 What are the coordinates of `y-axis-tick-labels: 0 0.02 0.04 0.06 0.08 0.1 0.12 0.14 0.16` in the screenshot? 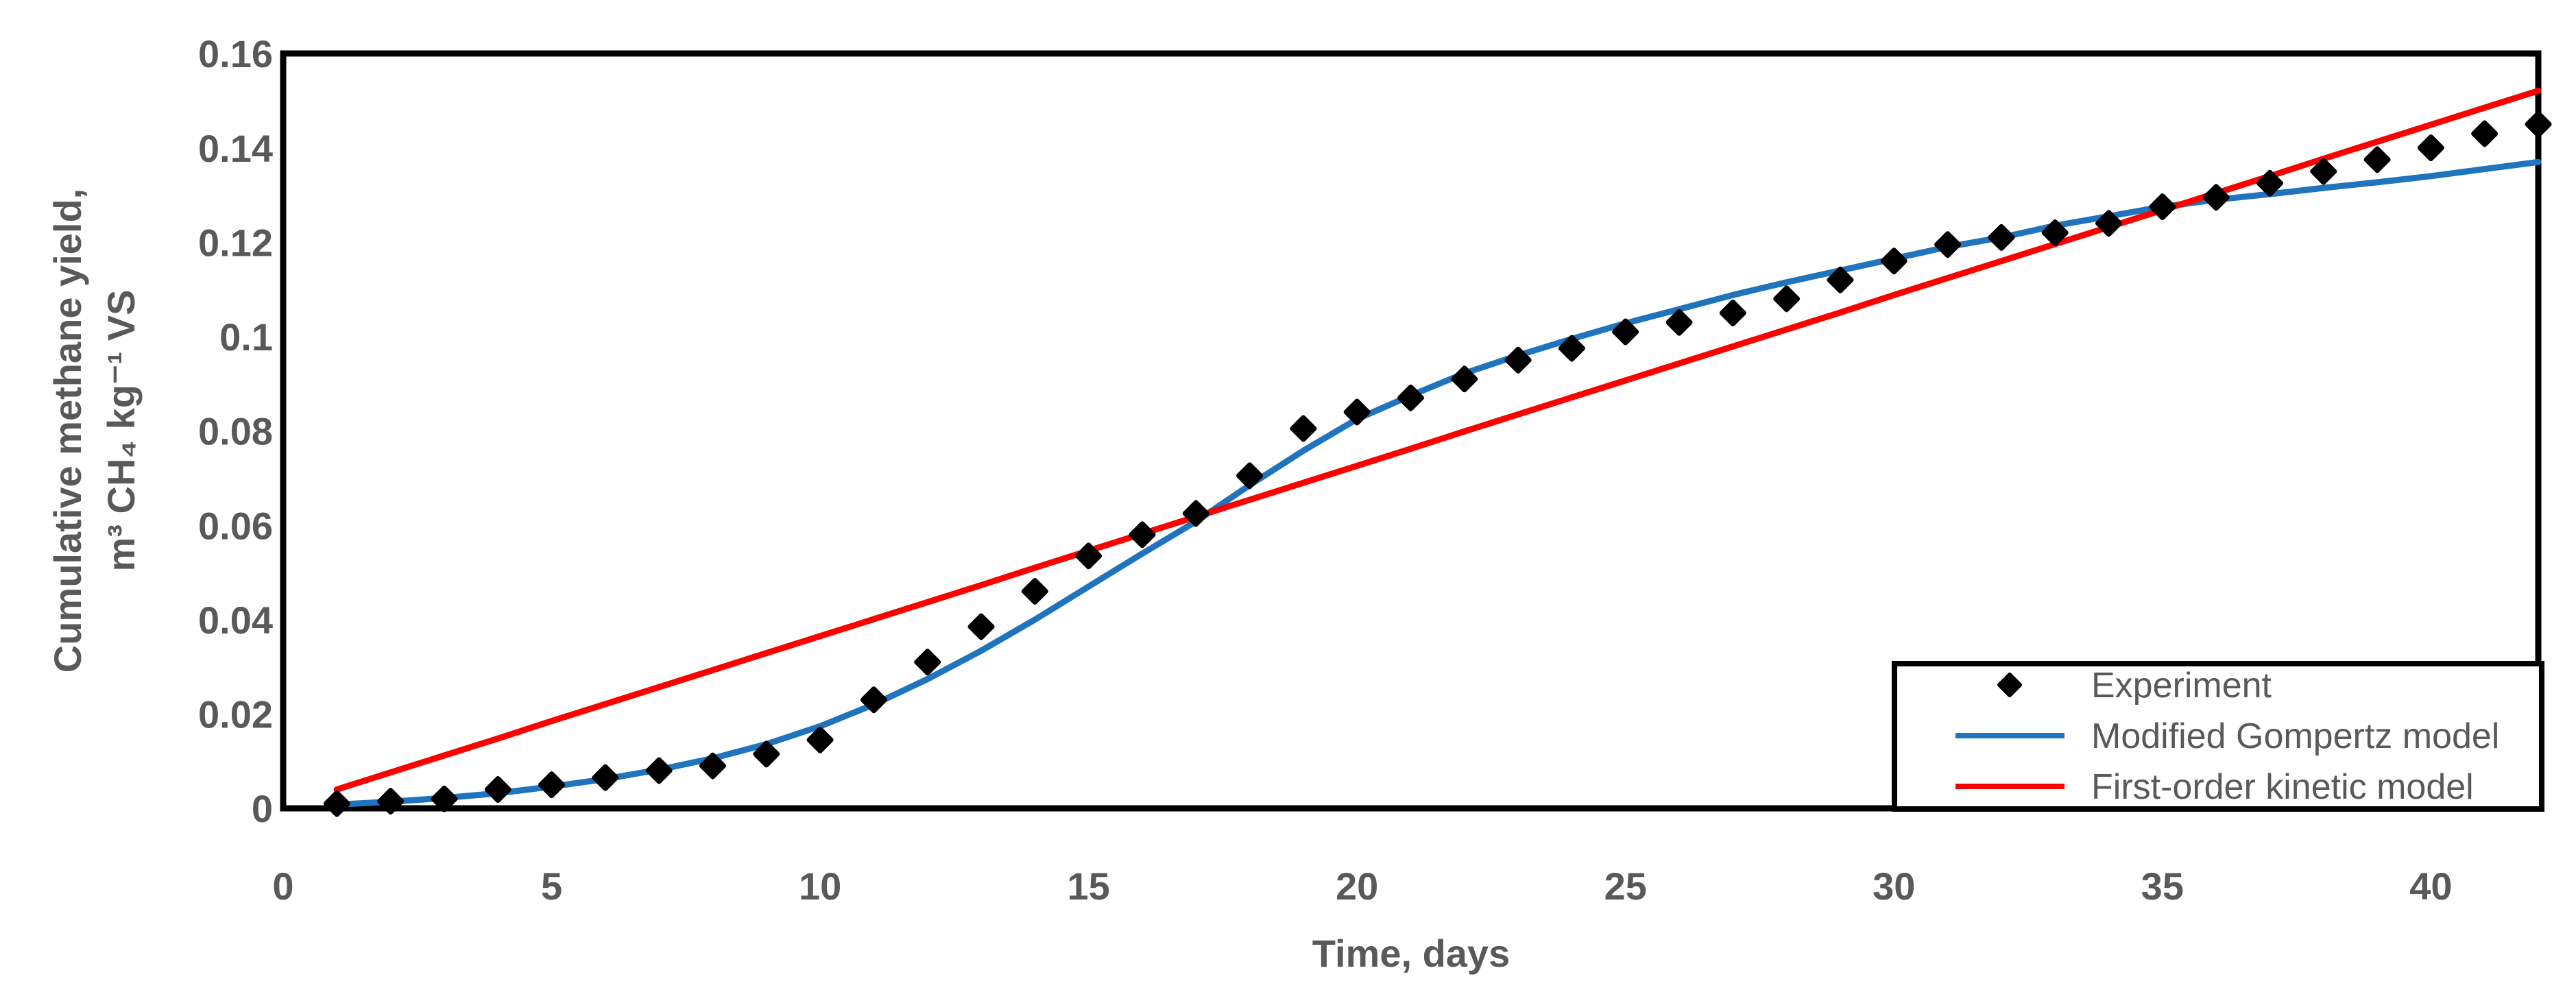 It's located at (236, 431).